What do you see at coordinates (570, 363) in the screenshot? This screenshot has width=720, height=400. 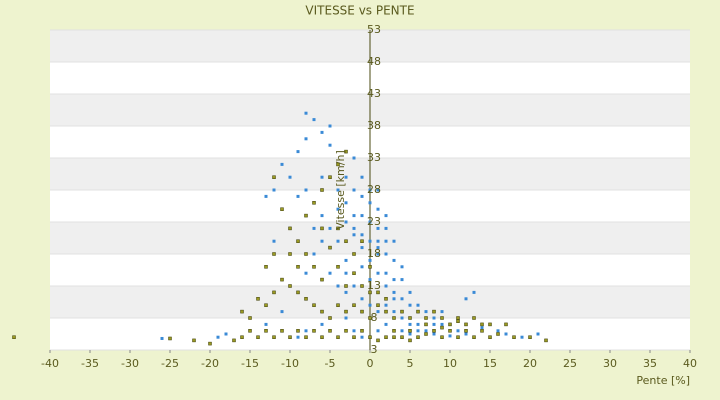 I see `x-tick-label: 25` at bounding box center [570, 363].